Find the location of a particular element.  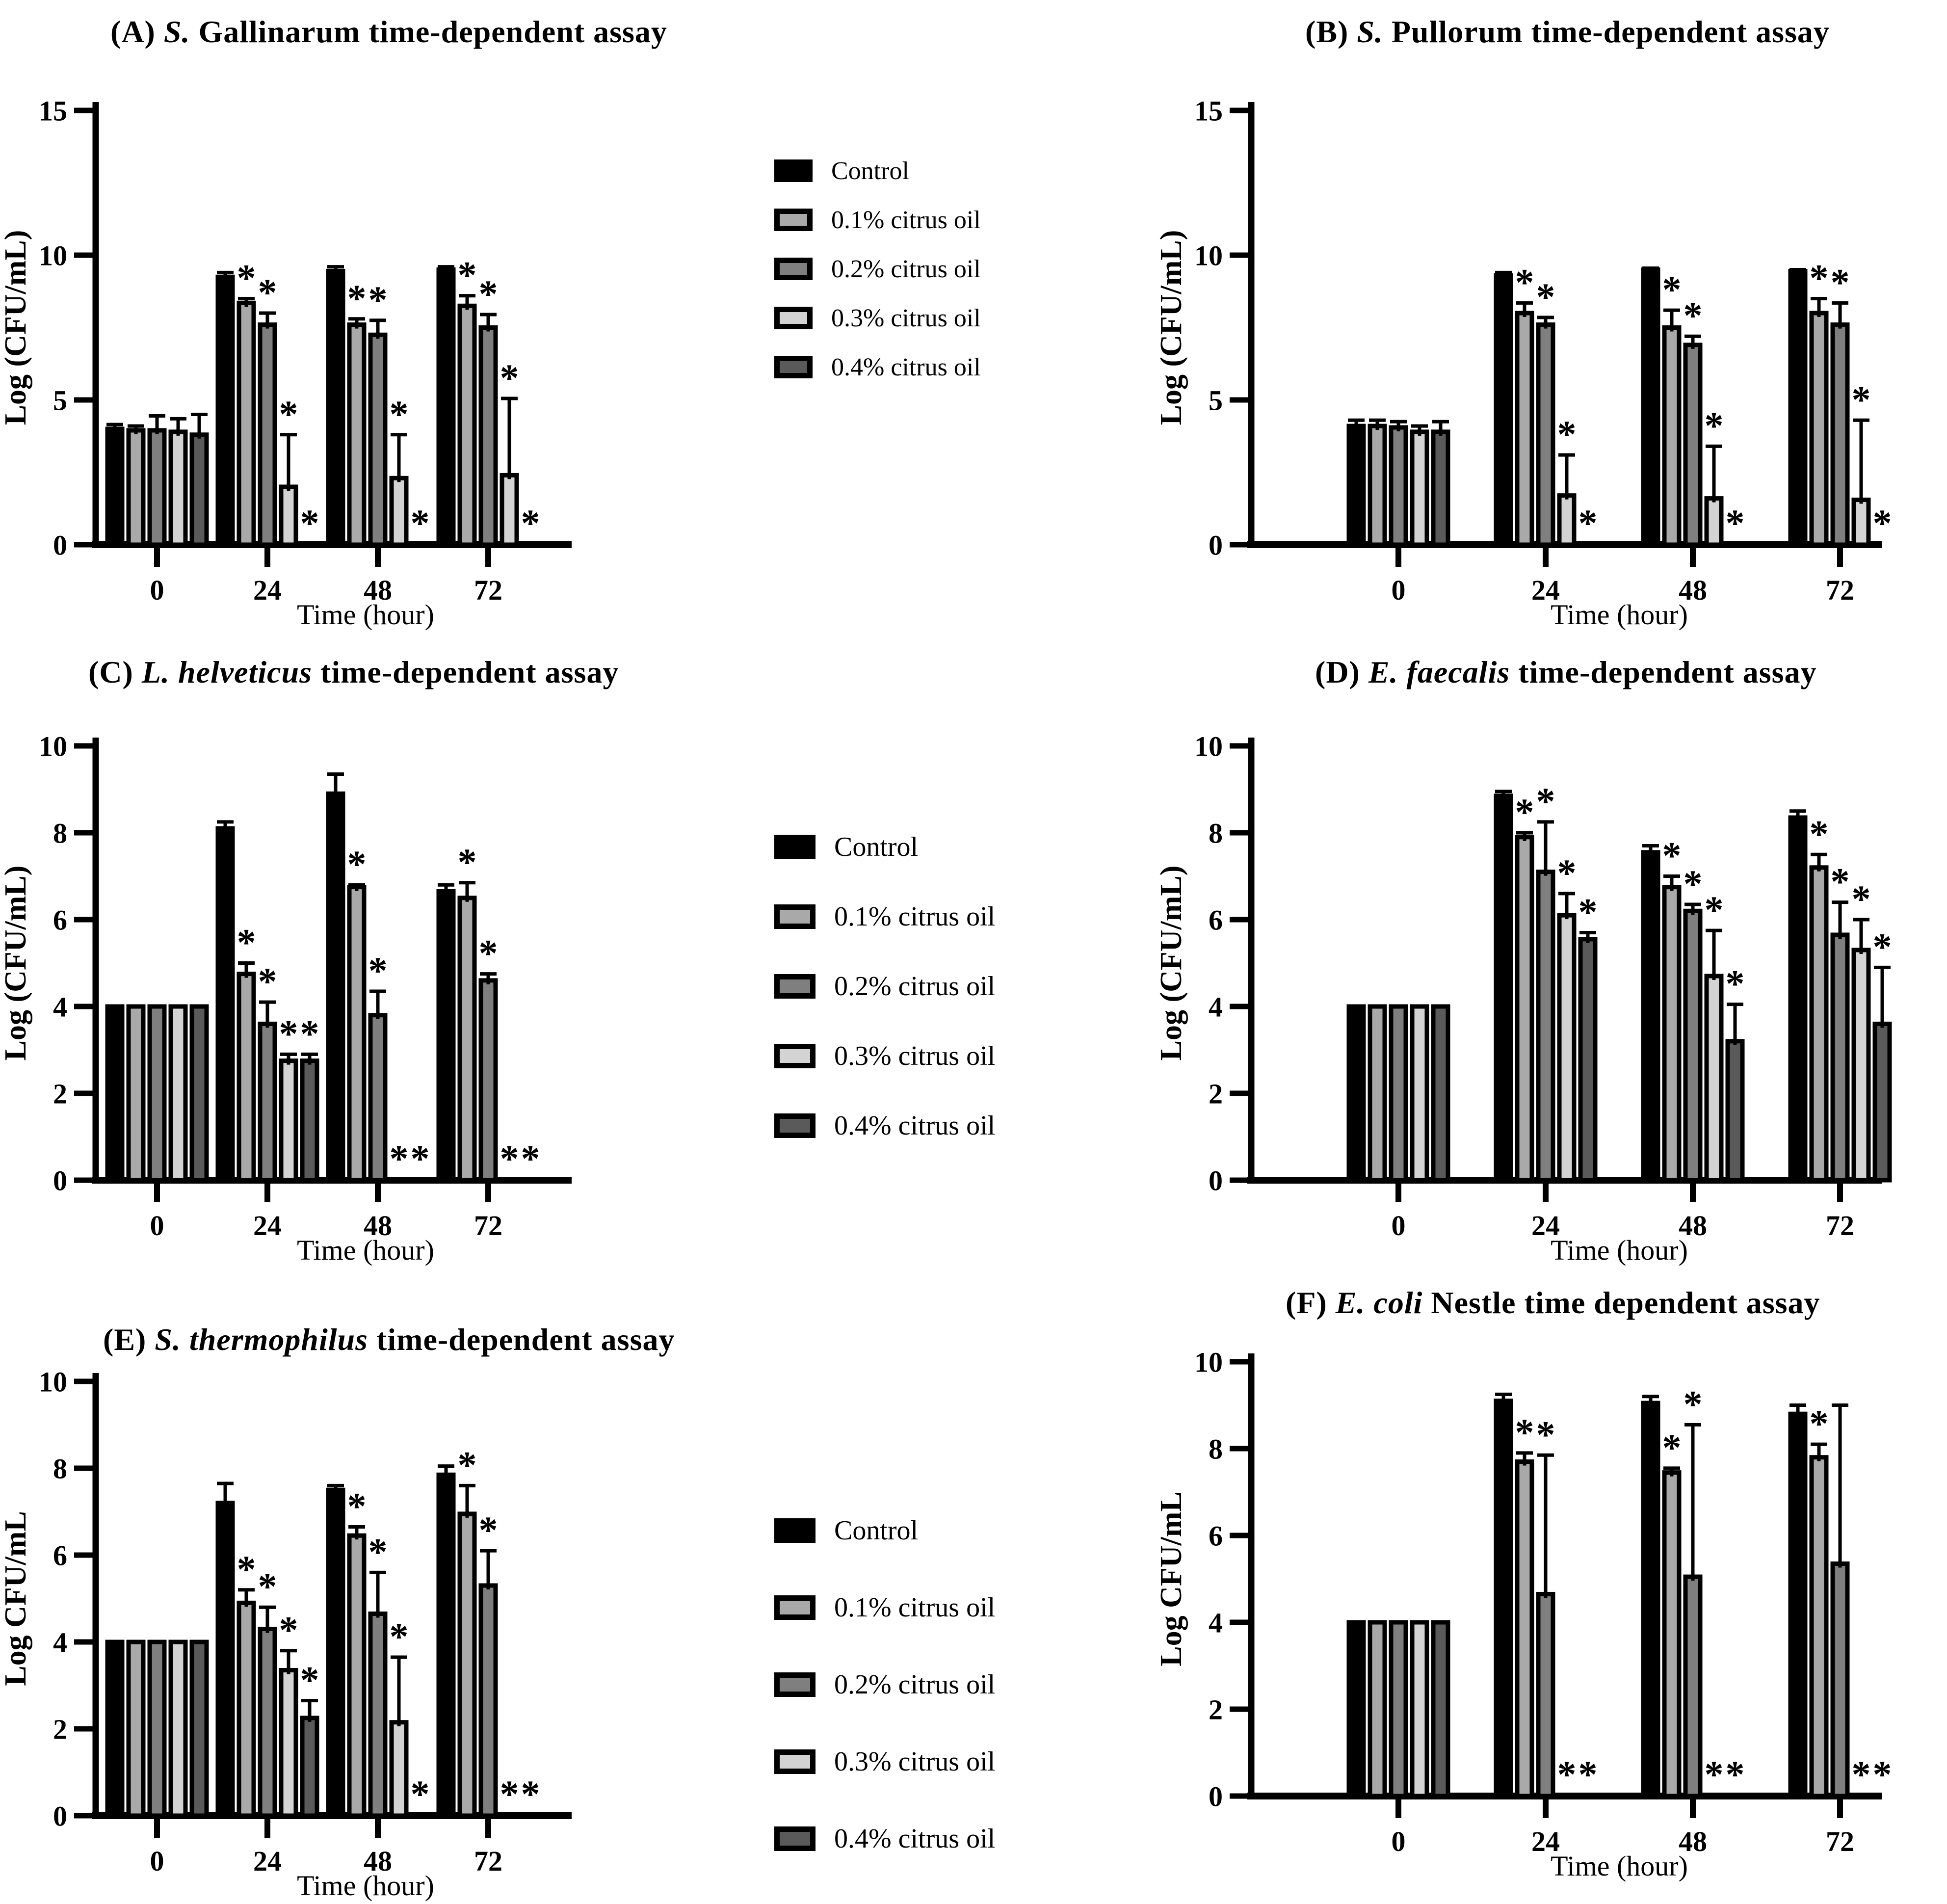

panel-title-E: (E) S. thermophilus time-dependent assay is located at coordinates (389, 1340).